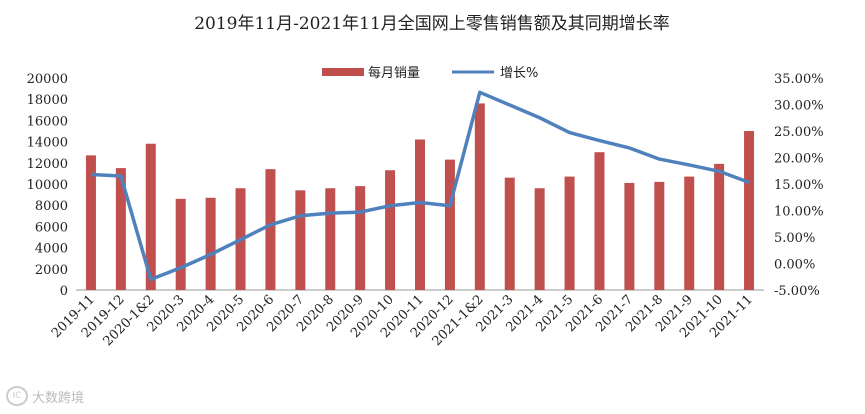 Image resolution: width=865 pixels, height=414 pixels. What do you see at coordinates (394, 73) in the screenshot?
I see `legend-bar-label: 每月销量` at bounding box center [394, 73].